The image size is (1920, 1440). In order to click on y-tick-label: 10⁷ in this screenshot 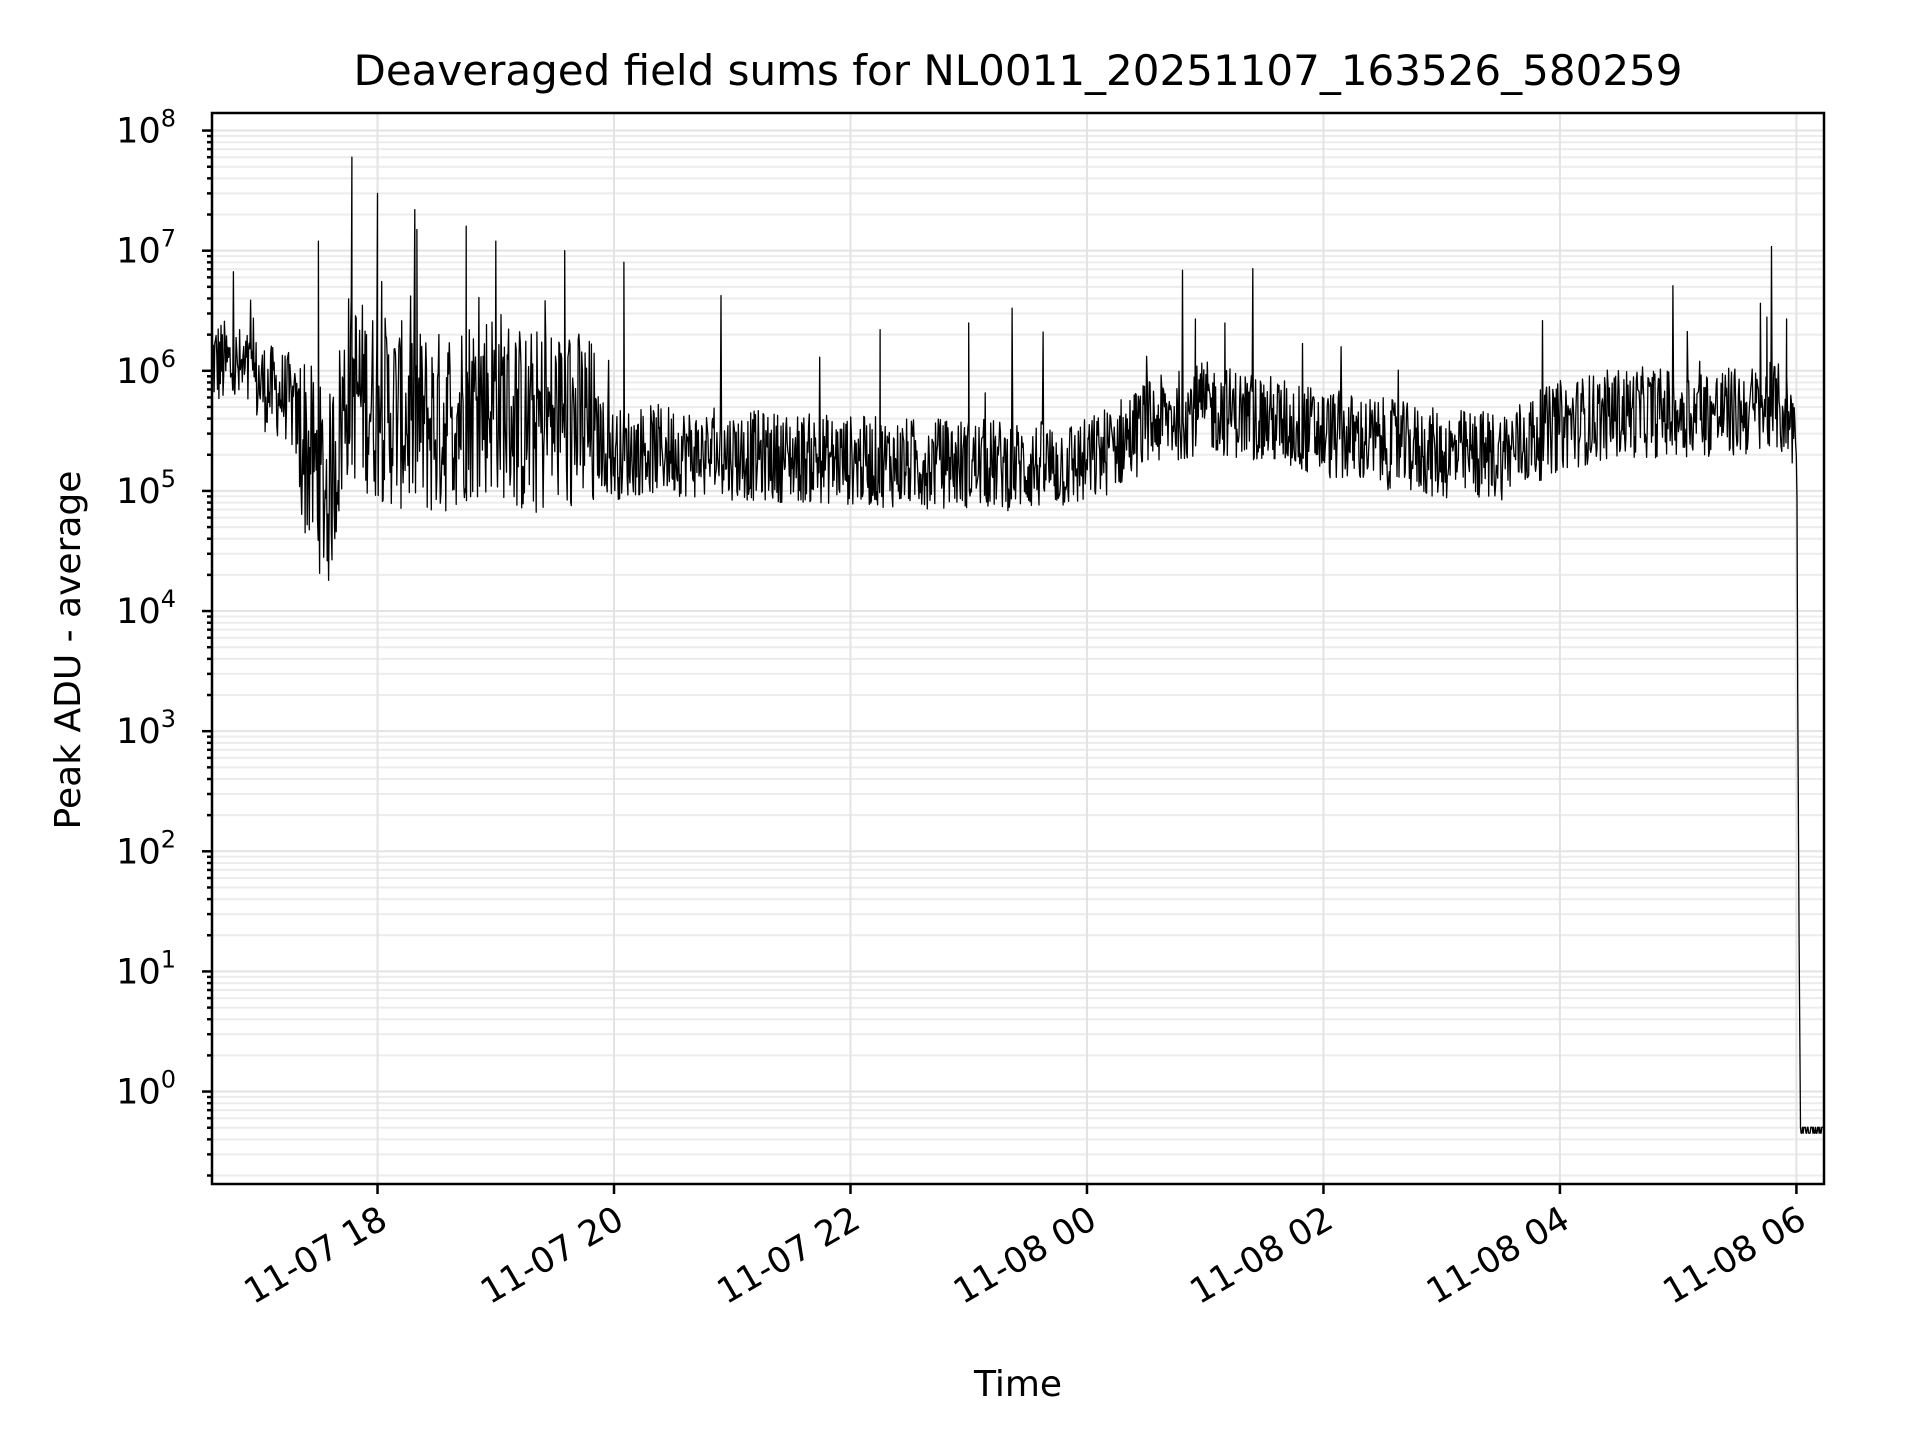, I will do `click(146, 248)`.